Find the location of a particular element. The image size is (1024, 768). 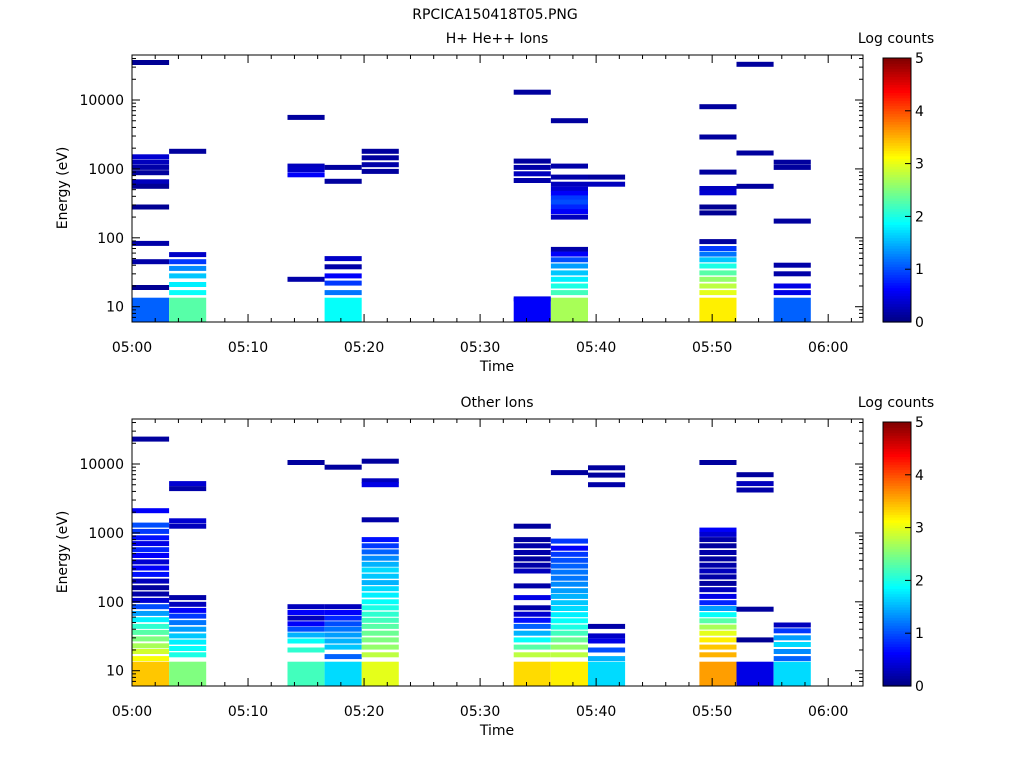

x-tick-label: 05:30 is located at coordinates (480, 712).